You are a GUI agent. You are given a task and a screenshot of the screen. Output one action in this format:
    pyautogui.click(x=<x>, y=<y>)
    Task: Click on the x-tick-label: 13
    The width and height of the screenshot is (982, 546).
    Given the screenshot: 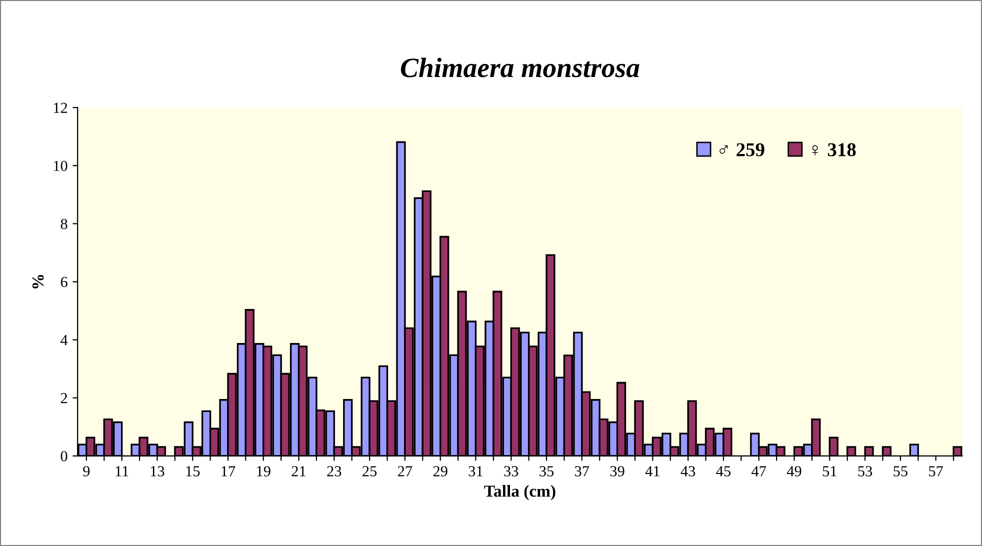 What is the action you would take?
    pyautogui.click(x=157, y=471)
    